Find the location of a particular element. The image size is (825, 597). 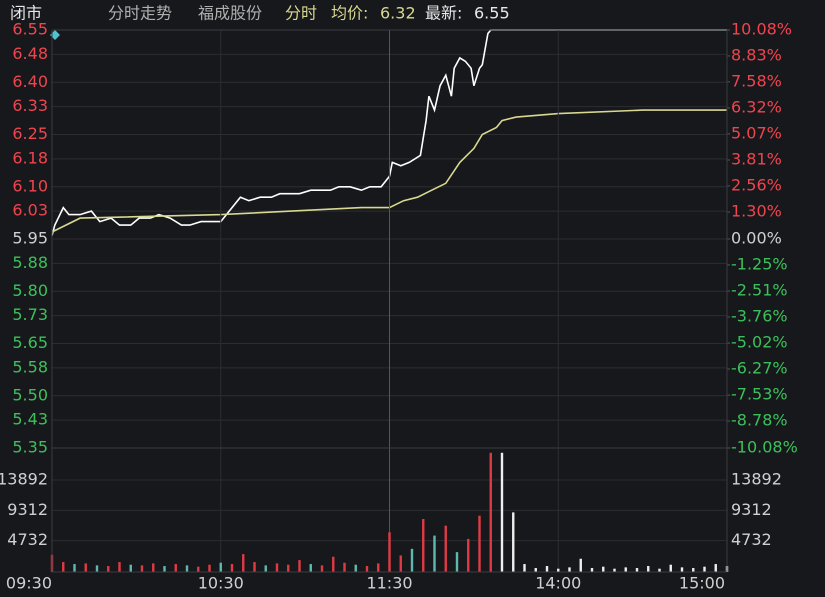

y-tick-label: 6.40 is located at coordinates (30, 81).